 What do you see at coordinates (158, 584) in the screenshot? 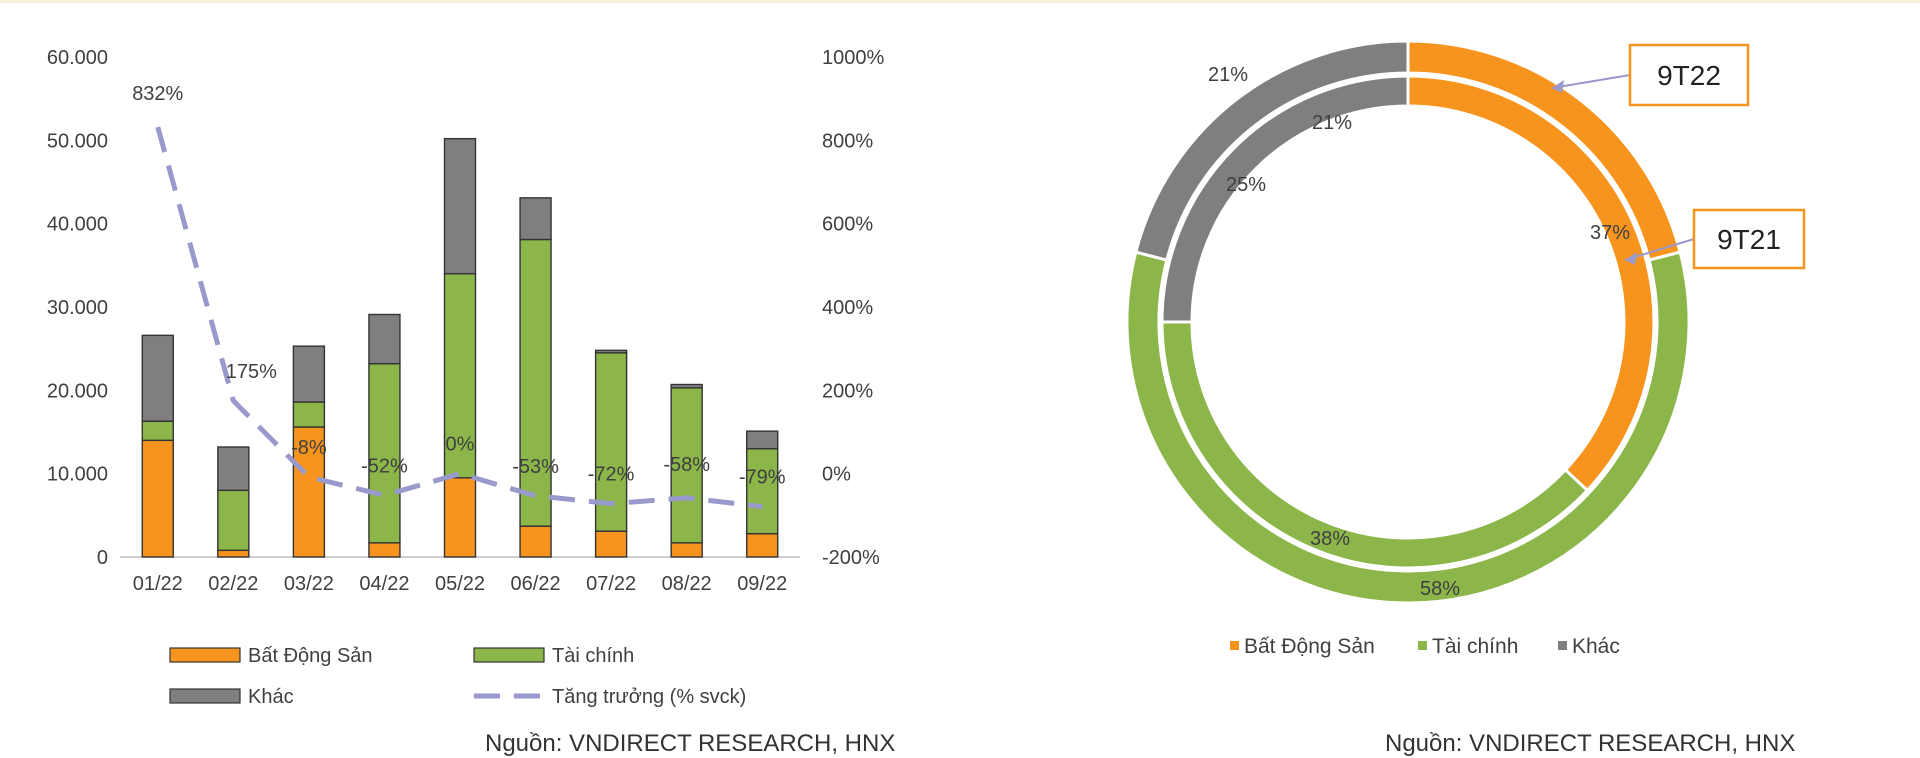
I see `x-axis-tick-label: 01/22` at bounding box center [158, 584].